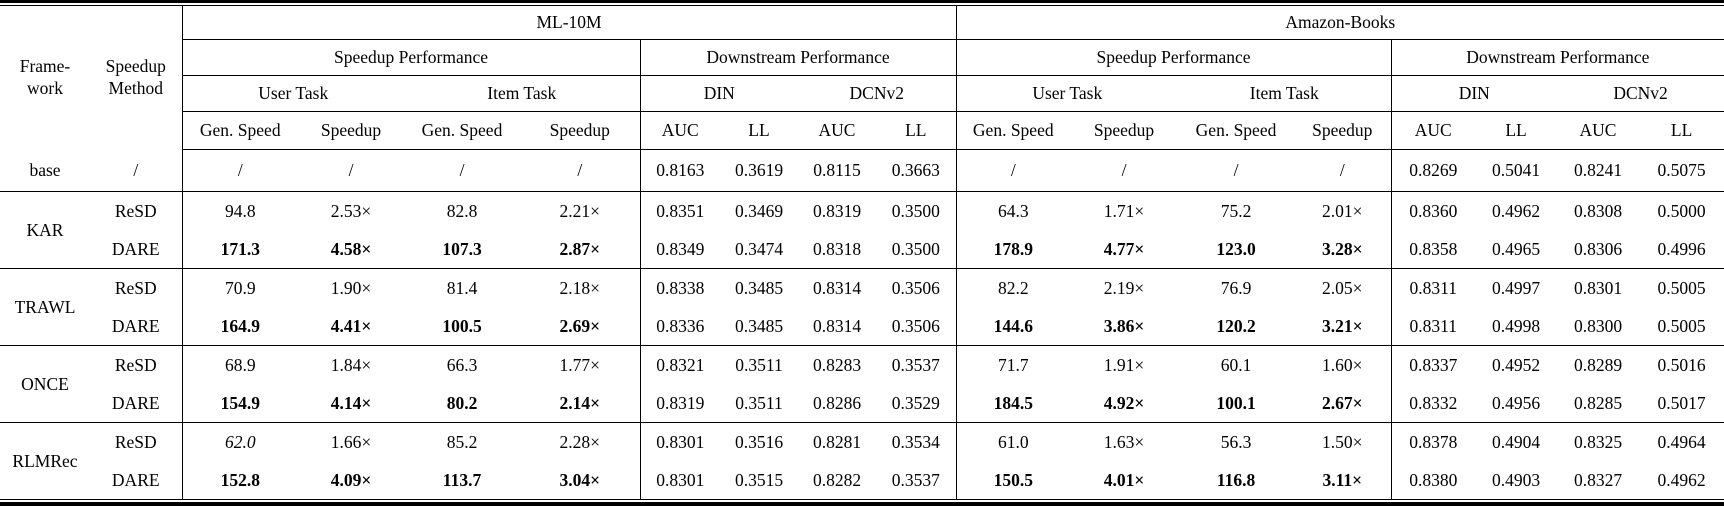 This screenshot has height=506, width=1724. Describe the element at coordinates (1516, 170) in the screenshot. I see `data-cell: 0.5041` at that location.